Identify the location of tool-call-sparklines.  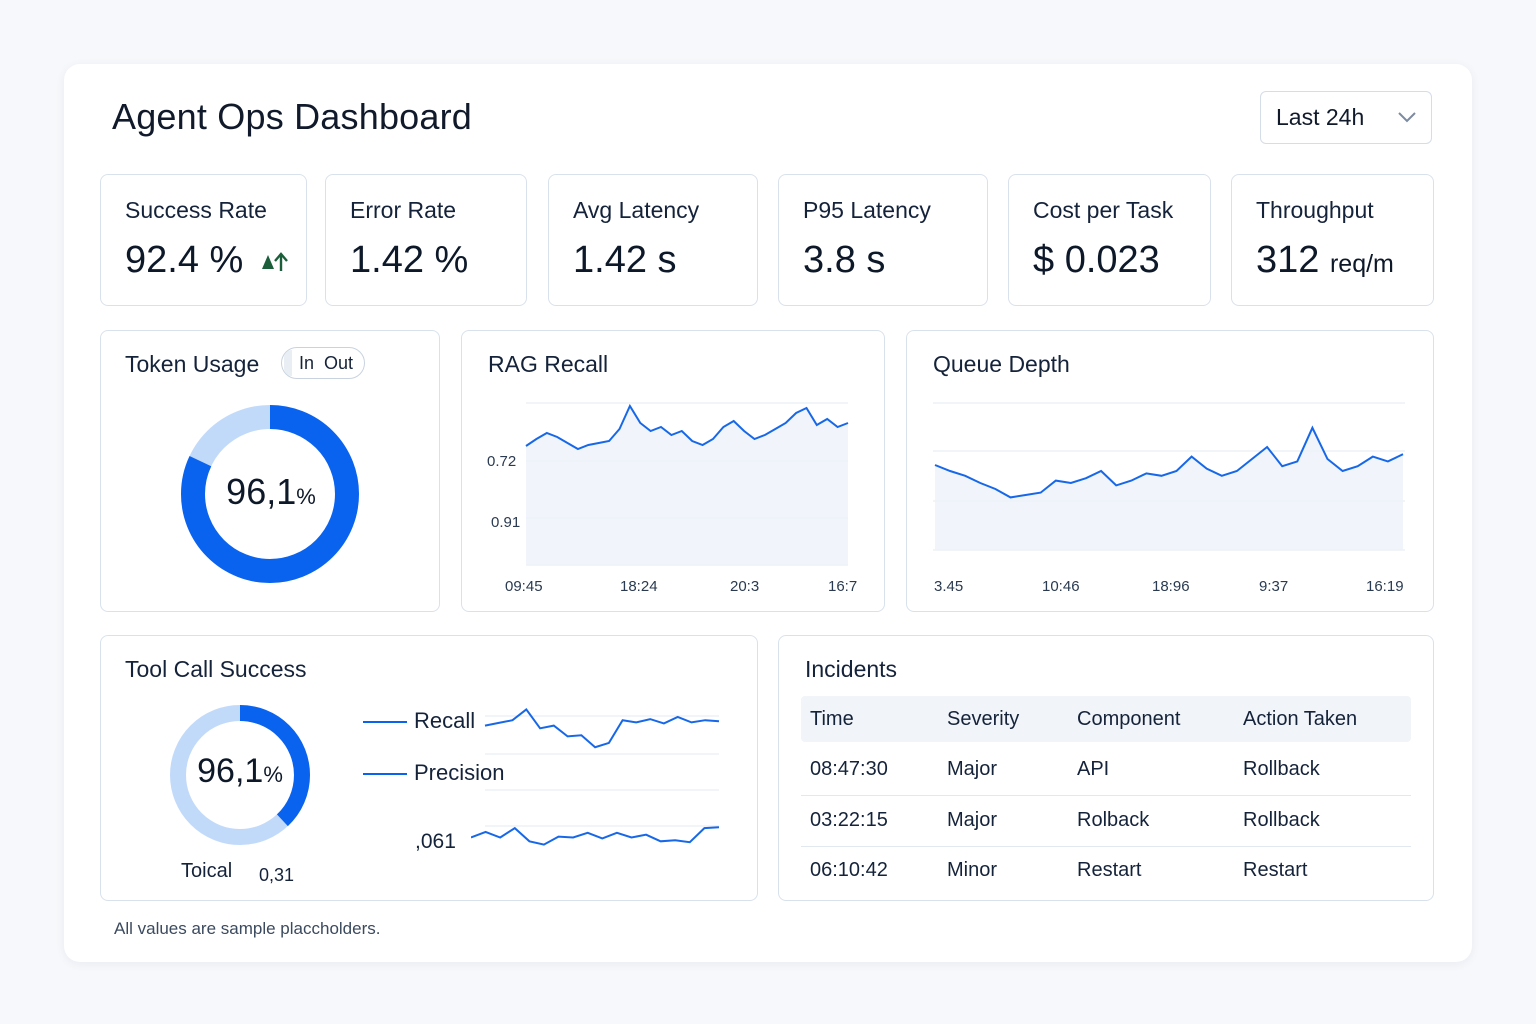
(595, 776).